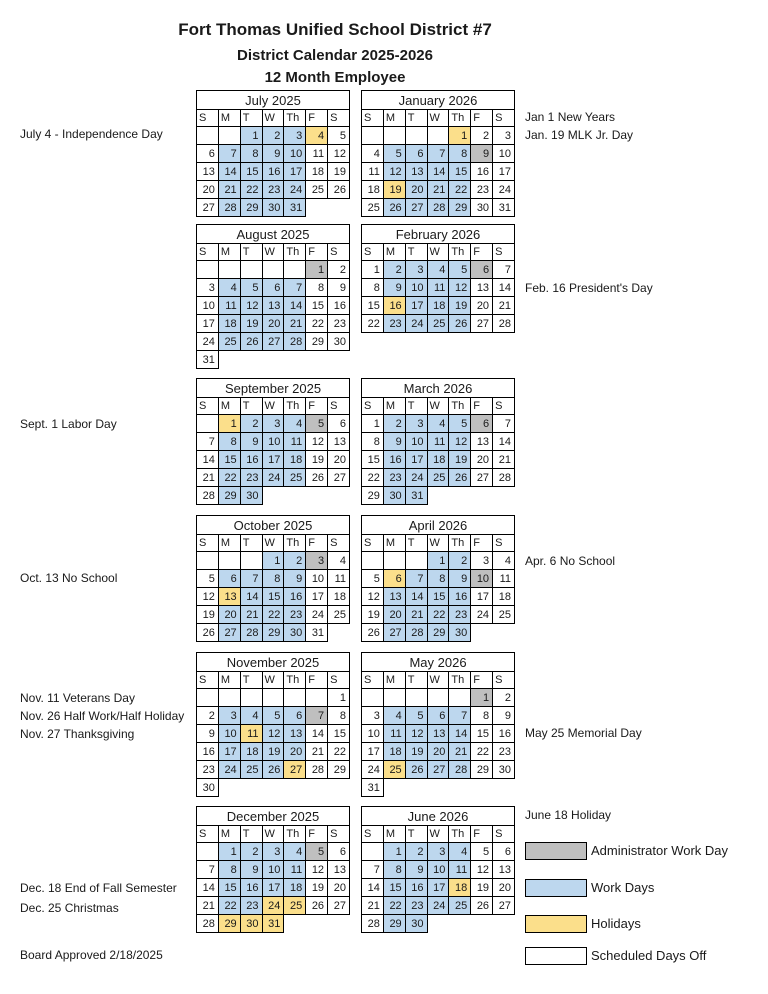 This screenshot has width=768, height=994. Describe the element at coordinates (102, 716) in the screenshot. I see `annotation-left: Nov. 26 Half Work/Half Holiday` at that location.